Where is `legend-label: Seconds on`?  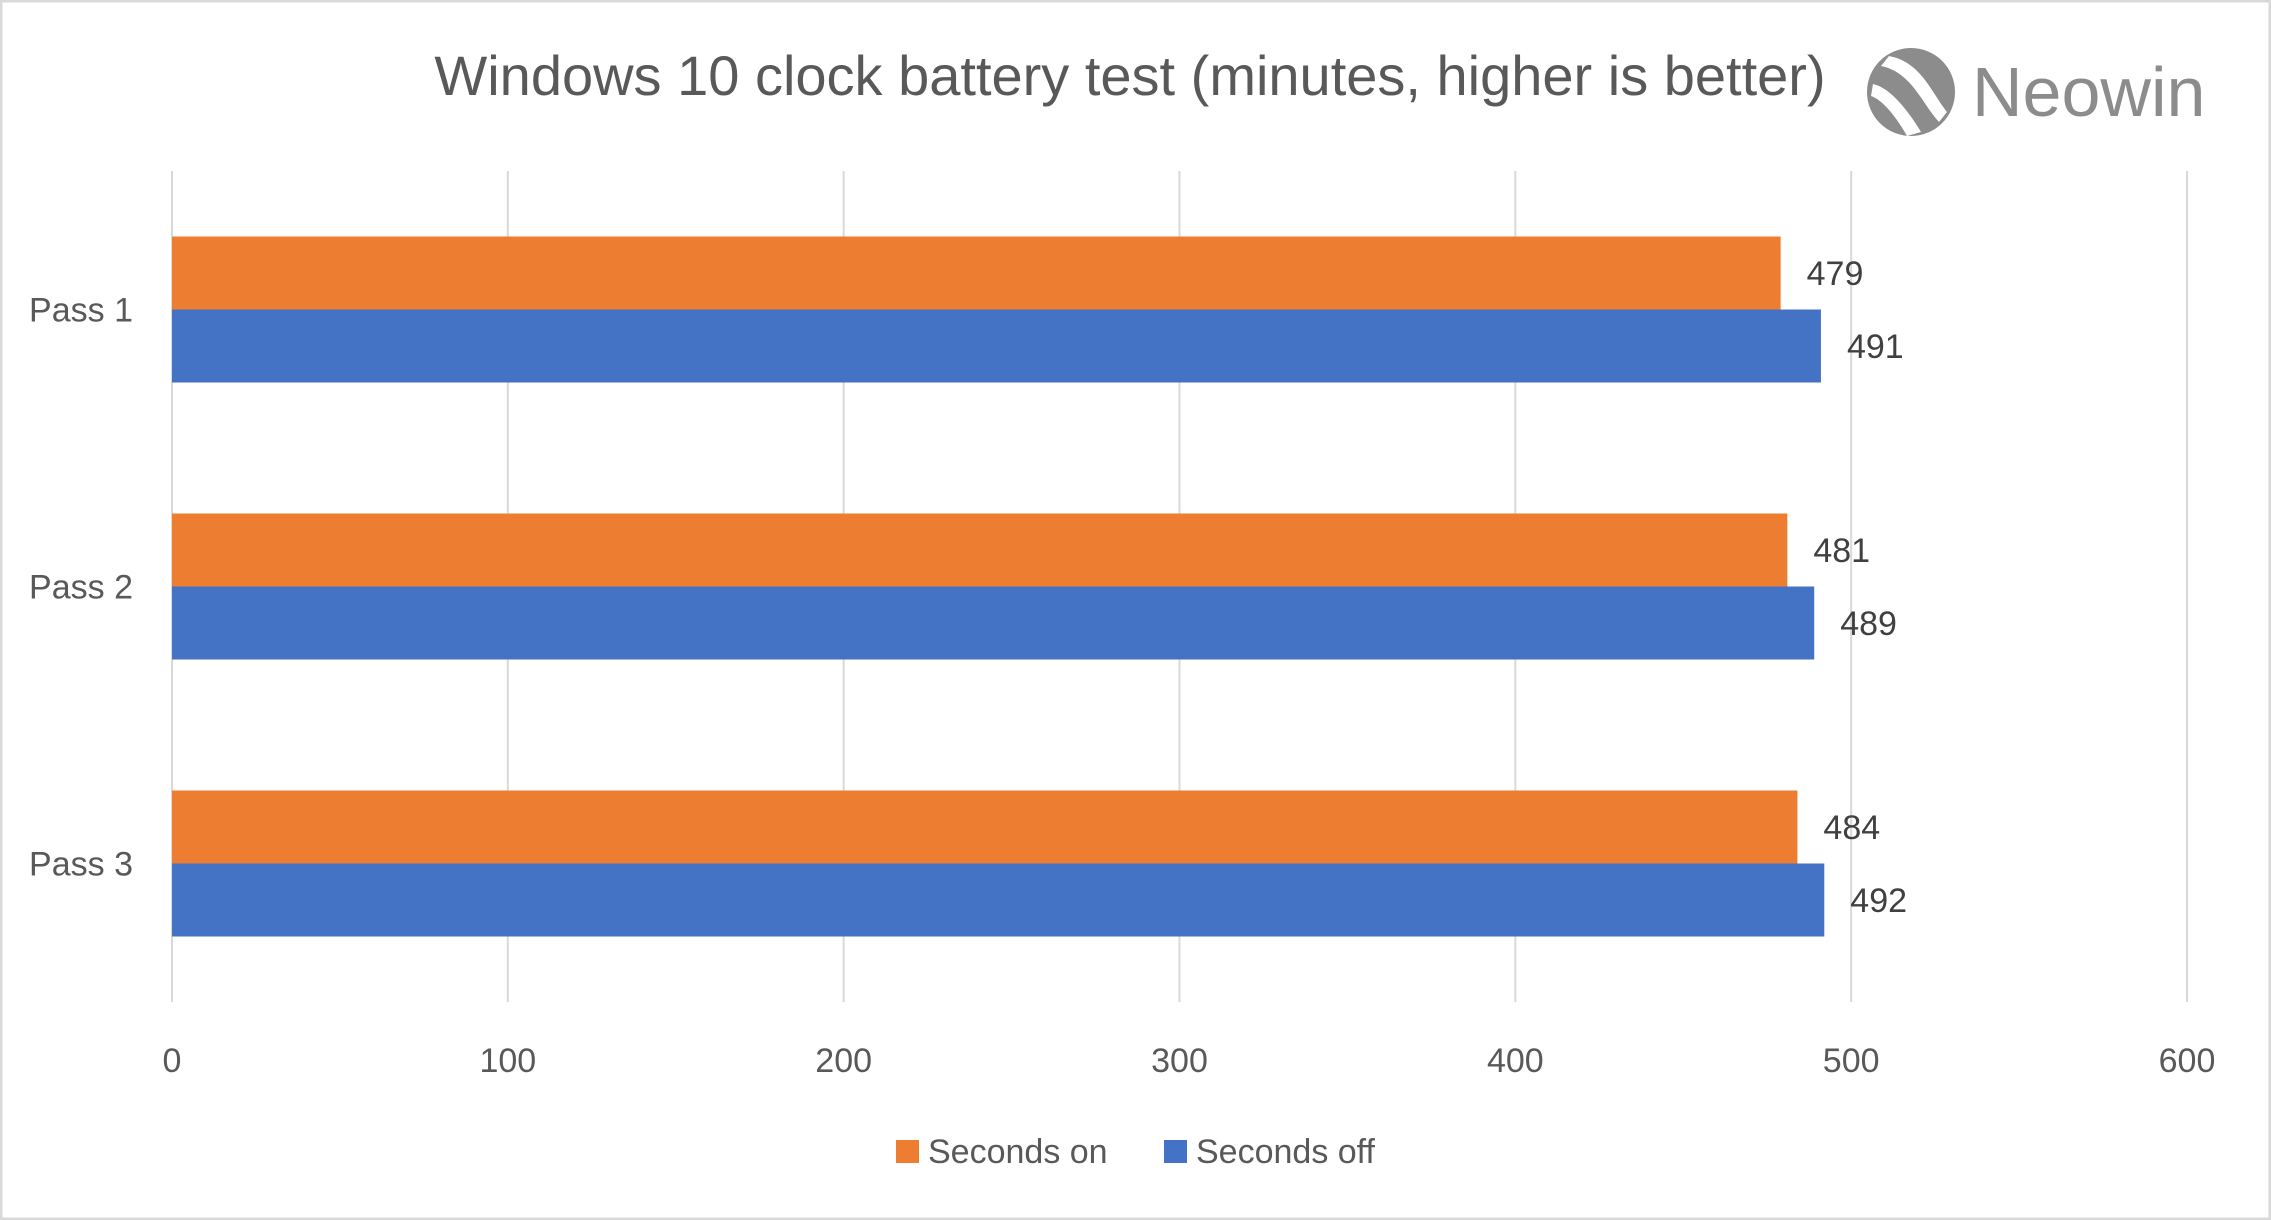
legend-label: Seconds on is located at coordinates (1018, 1152).